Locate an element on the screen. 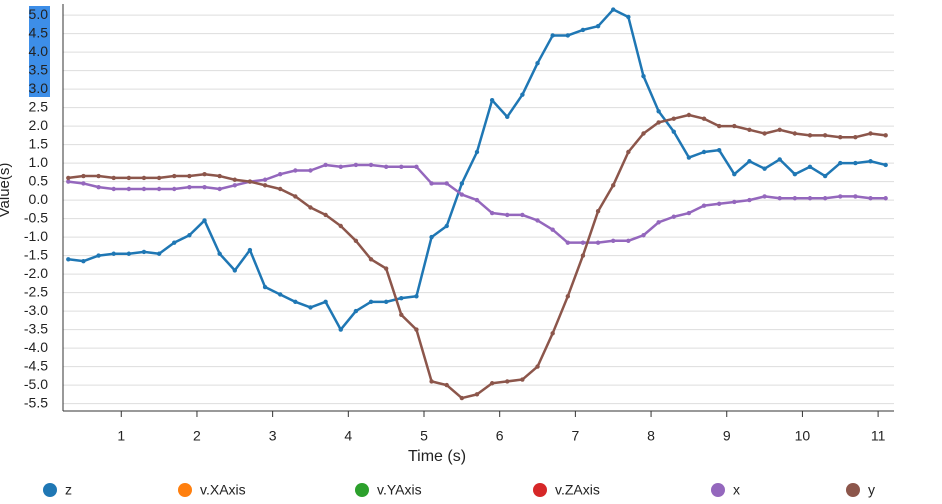 Image resolution: width=942 pixels, height=504 pixels. y-tick-label: 1.5 is located at coordinates (39, 143).